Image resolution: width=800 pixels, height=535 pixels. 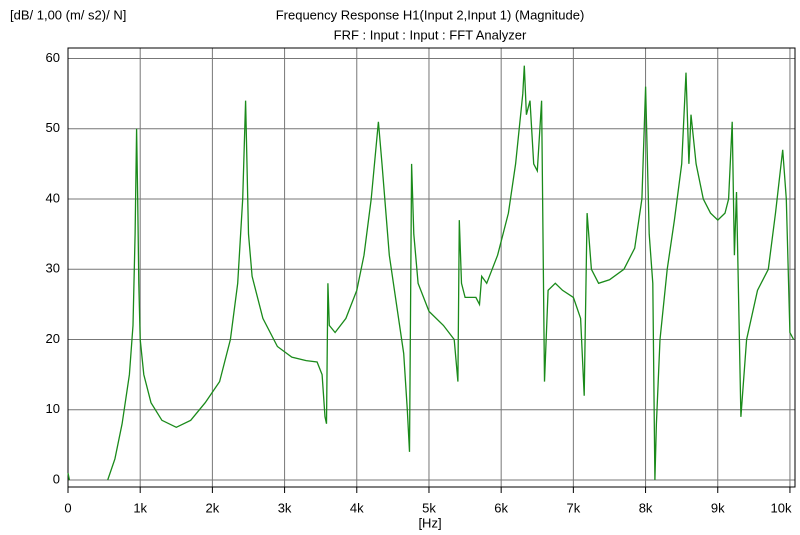 I want to click on x-tick-label: 8k, so click(x=646, y=507).